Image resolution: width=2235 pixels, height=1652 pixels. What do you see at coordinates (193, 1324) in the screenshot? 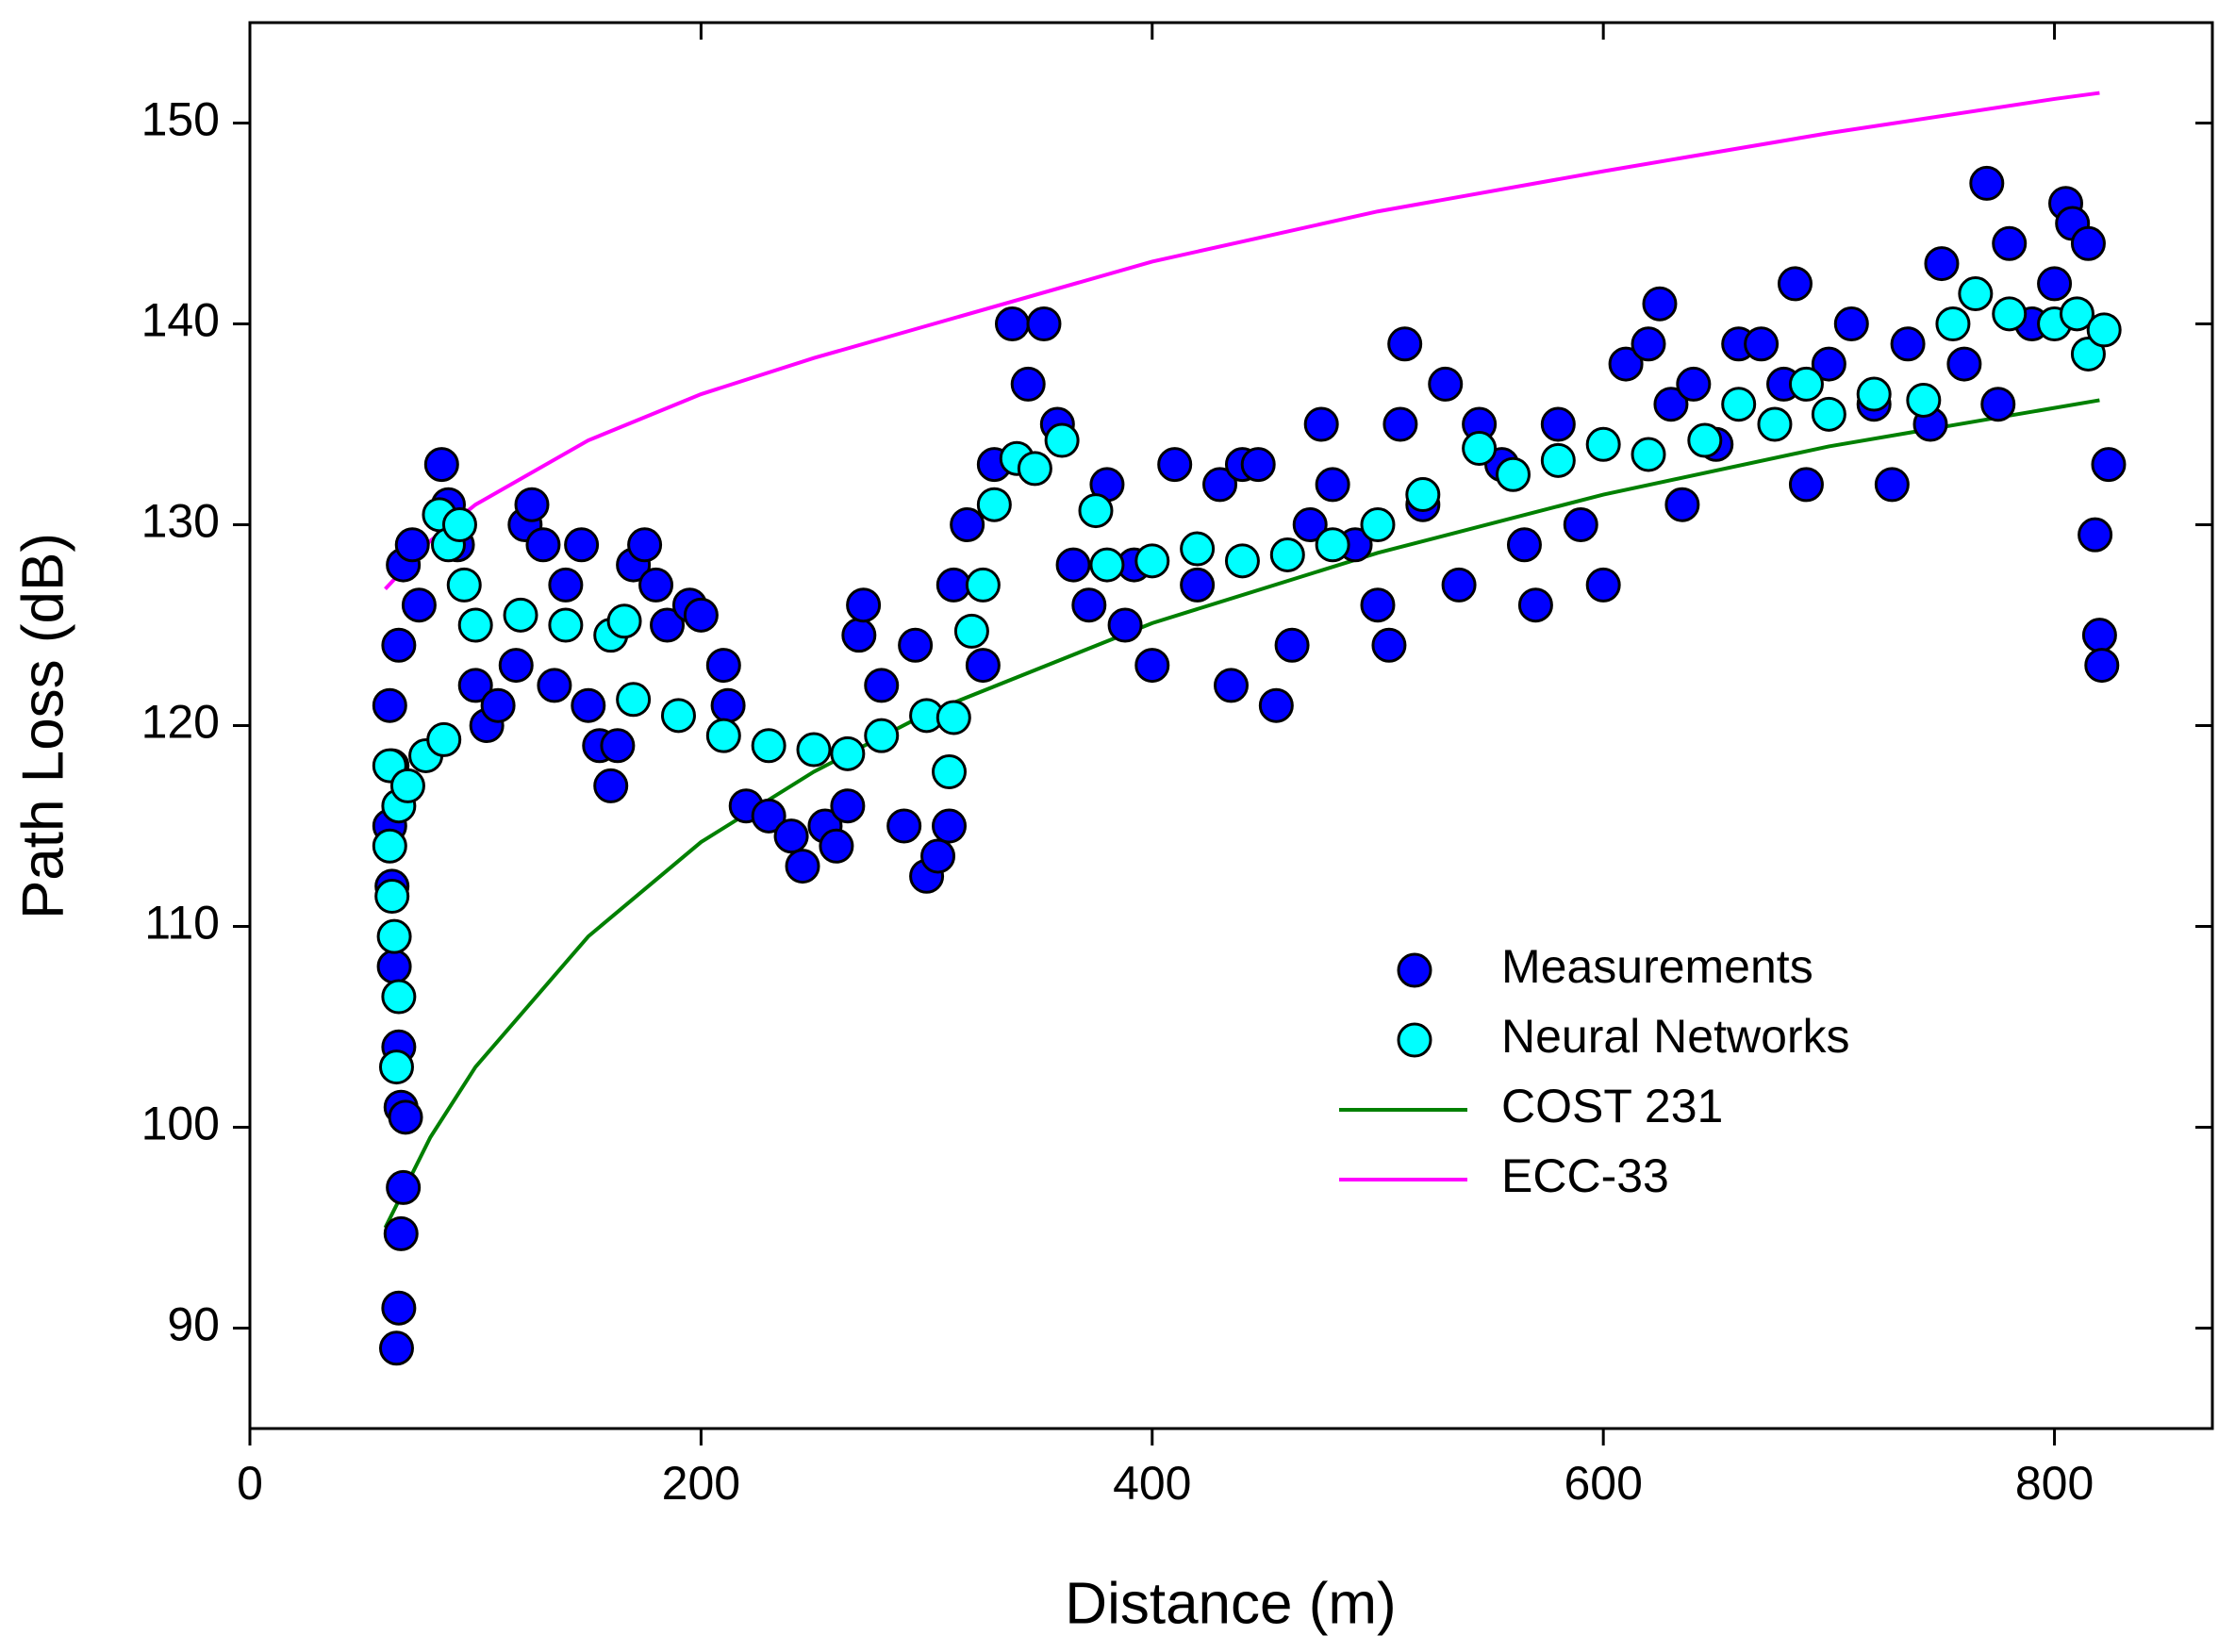
I see `y-tick-label: 90` at bounding box center [193, 1324].